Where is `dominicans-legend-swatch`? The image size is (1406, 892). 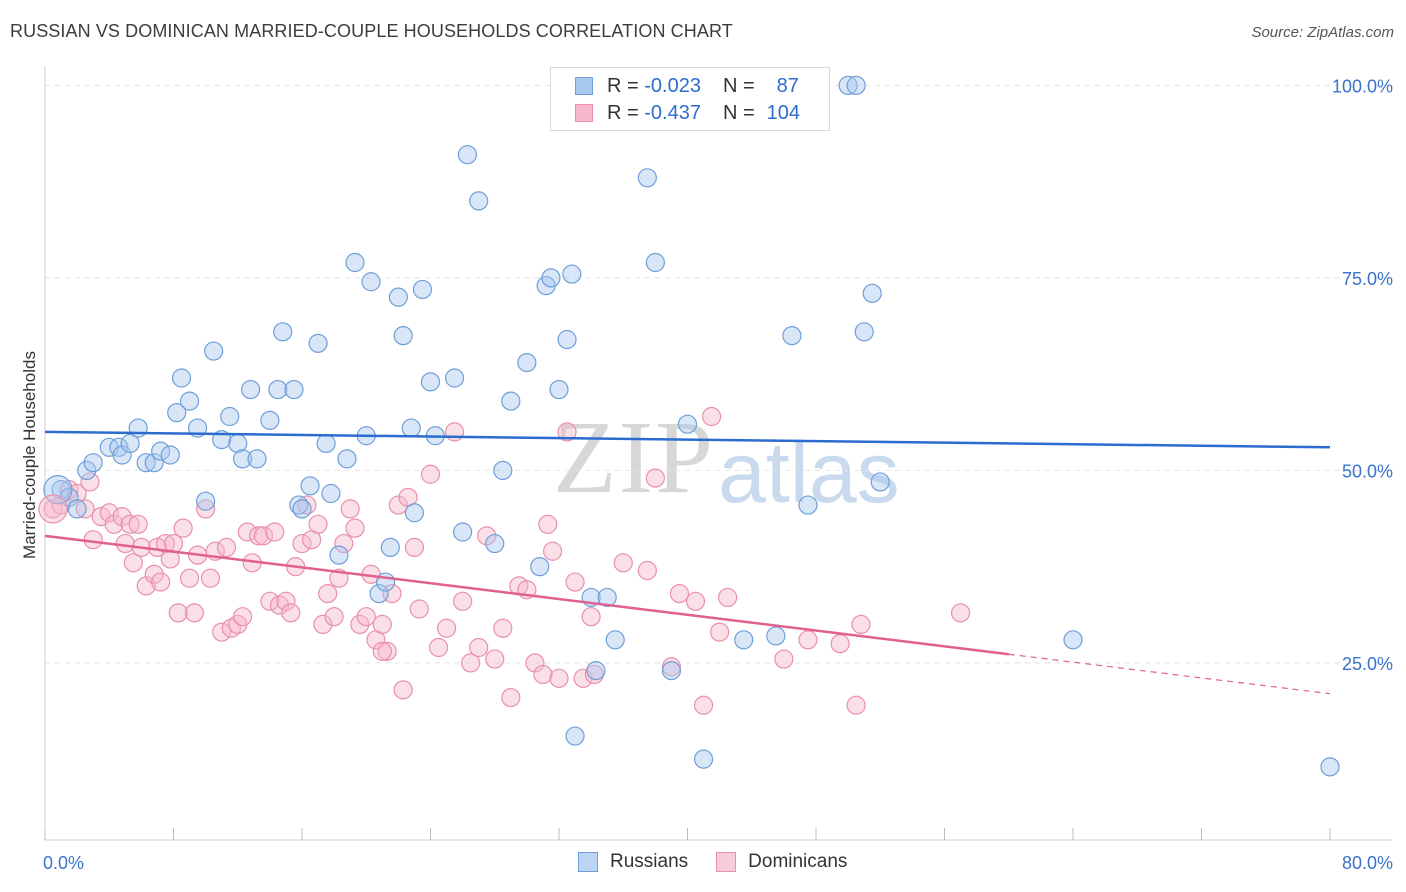 dominicans-legend-swatch is located at coordinates (726, 862).